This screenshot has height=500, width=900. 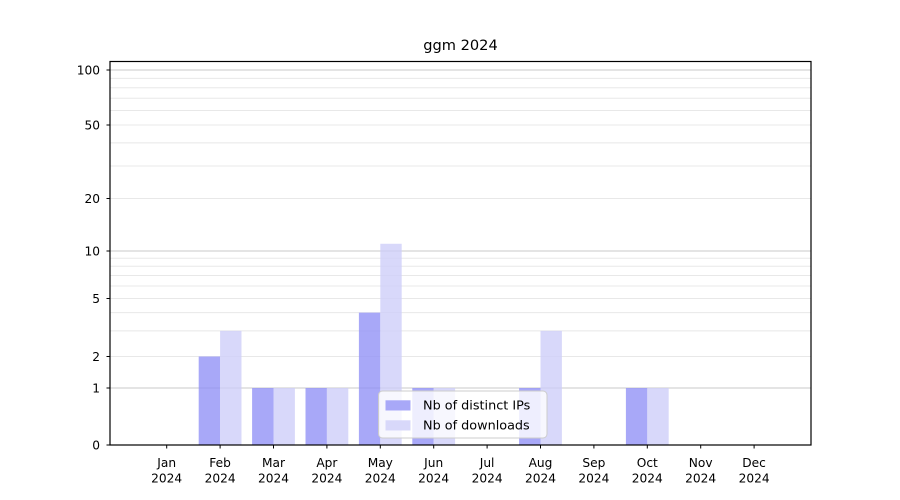 I want to click on x-axis-tick-label-month: May, so click(x=380, y=463).